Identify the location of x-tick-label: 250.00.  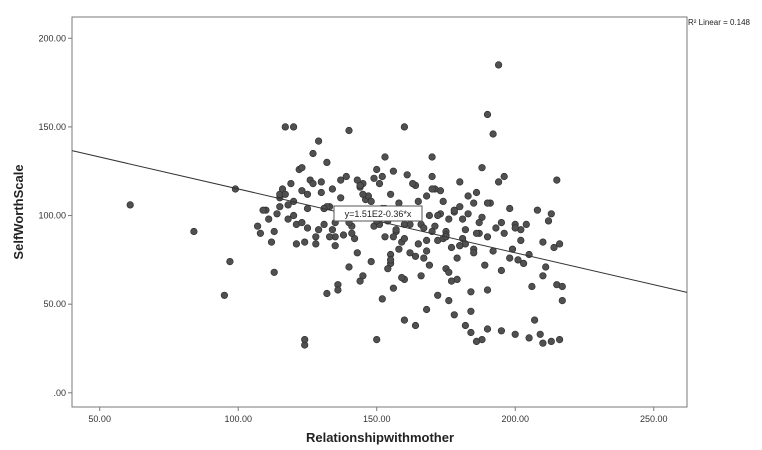
(654, 419).